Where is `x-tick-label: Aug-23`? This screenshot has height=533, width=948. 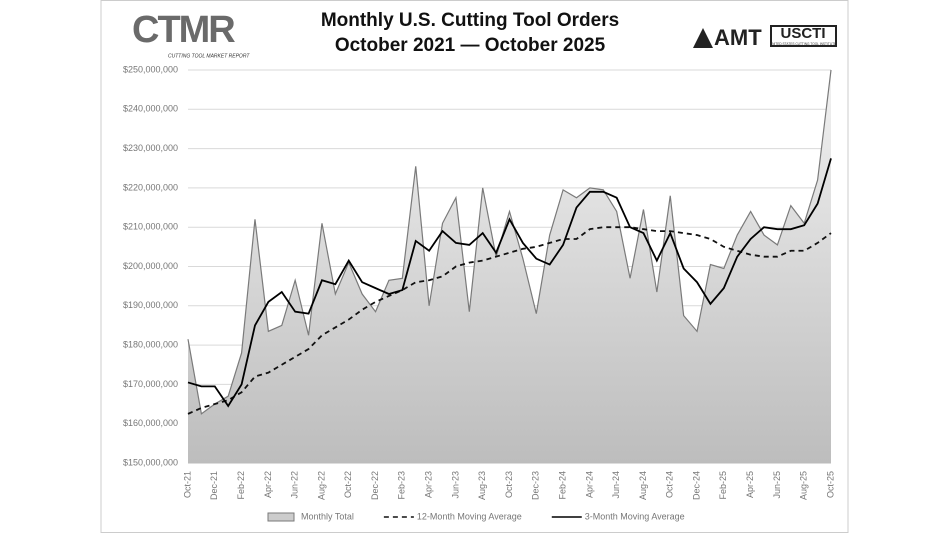
x-tick-label: Aug-23 is located at coordinates (482, 485).